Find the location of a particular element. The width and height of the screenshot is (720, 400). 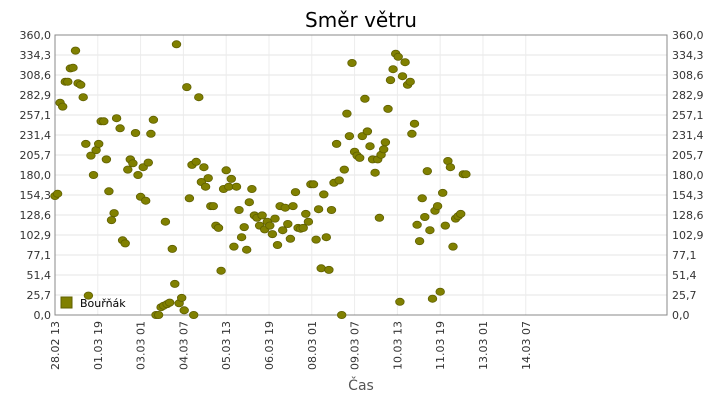

x-tick-label: 09.03 07 is located at coordinates (355, 345).